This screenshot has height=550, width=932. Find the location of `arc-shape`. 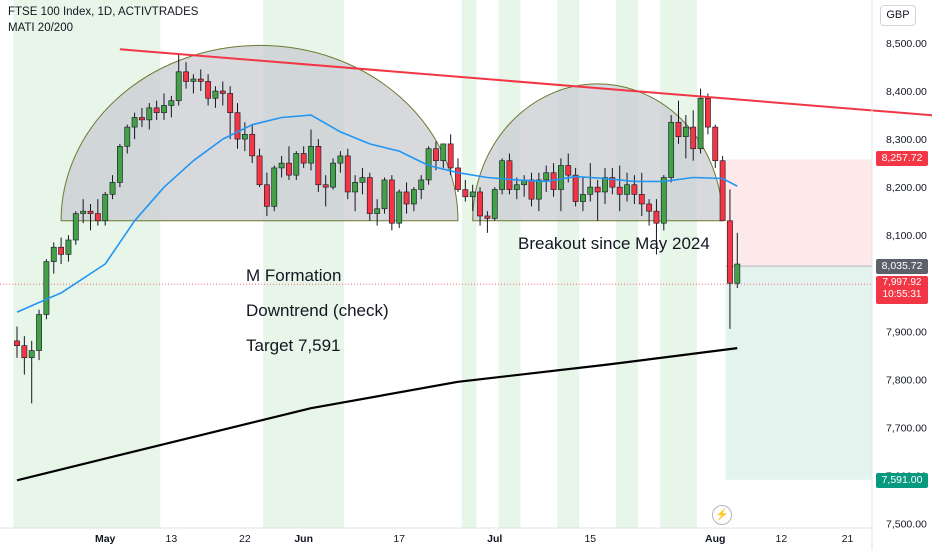

arc-shape is located at coordinates (598, 152).